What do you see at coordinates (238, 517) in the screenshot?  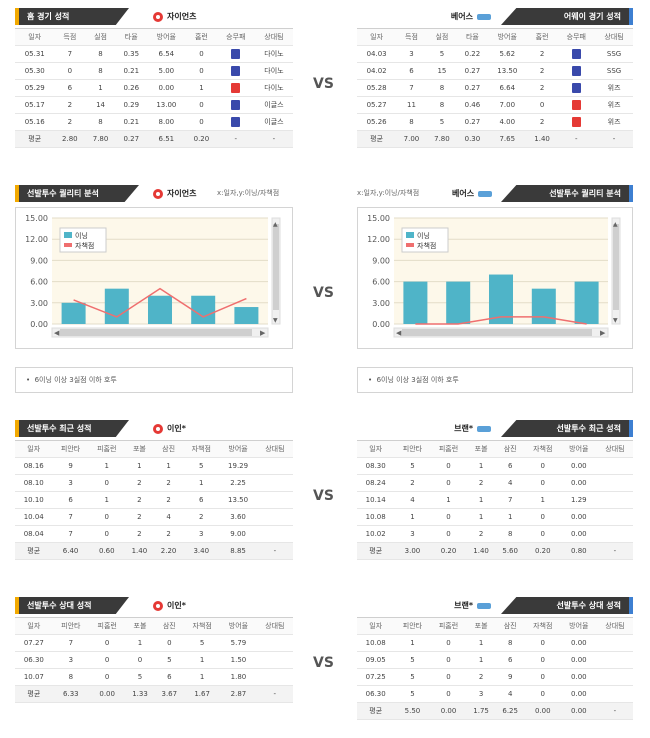 I see `table-cell: 3.60` at bounding box center [238, 517].